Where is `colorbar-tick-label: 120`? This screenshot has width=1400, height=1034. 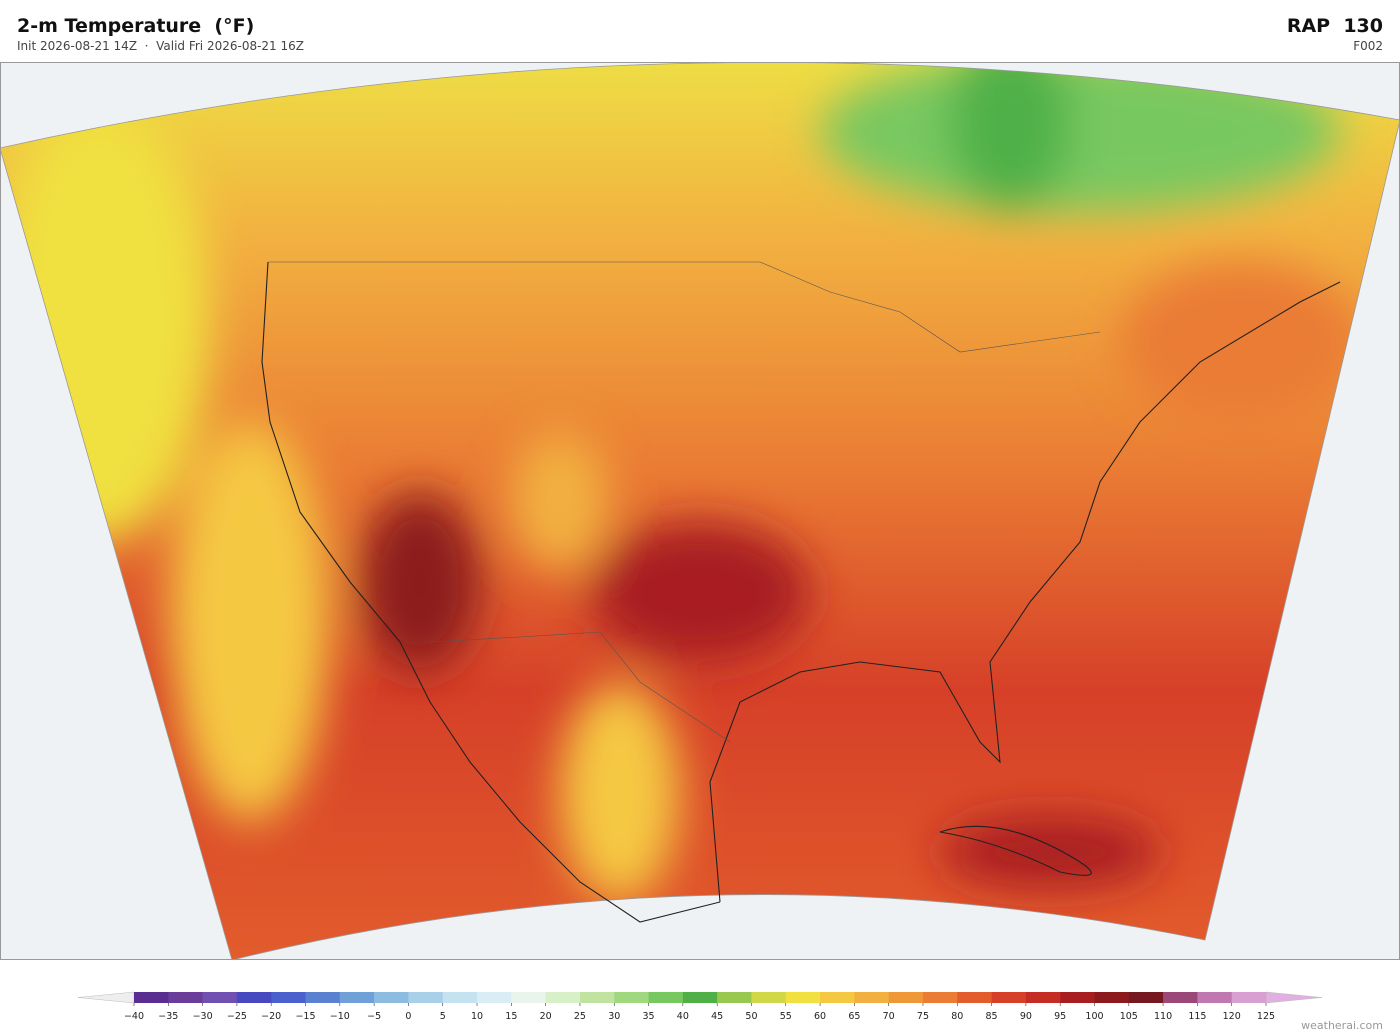
colorbar-tick-label: 120 is located at coordinates (1232, 1016).